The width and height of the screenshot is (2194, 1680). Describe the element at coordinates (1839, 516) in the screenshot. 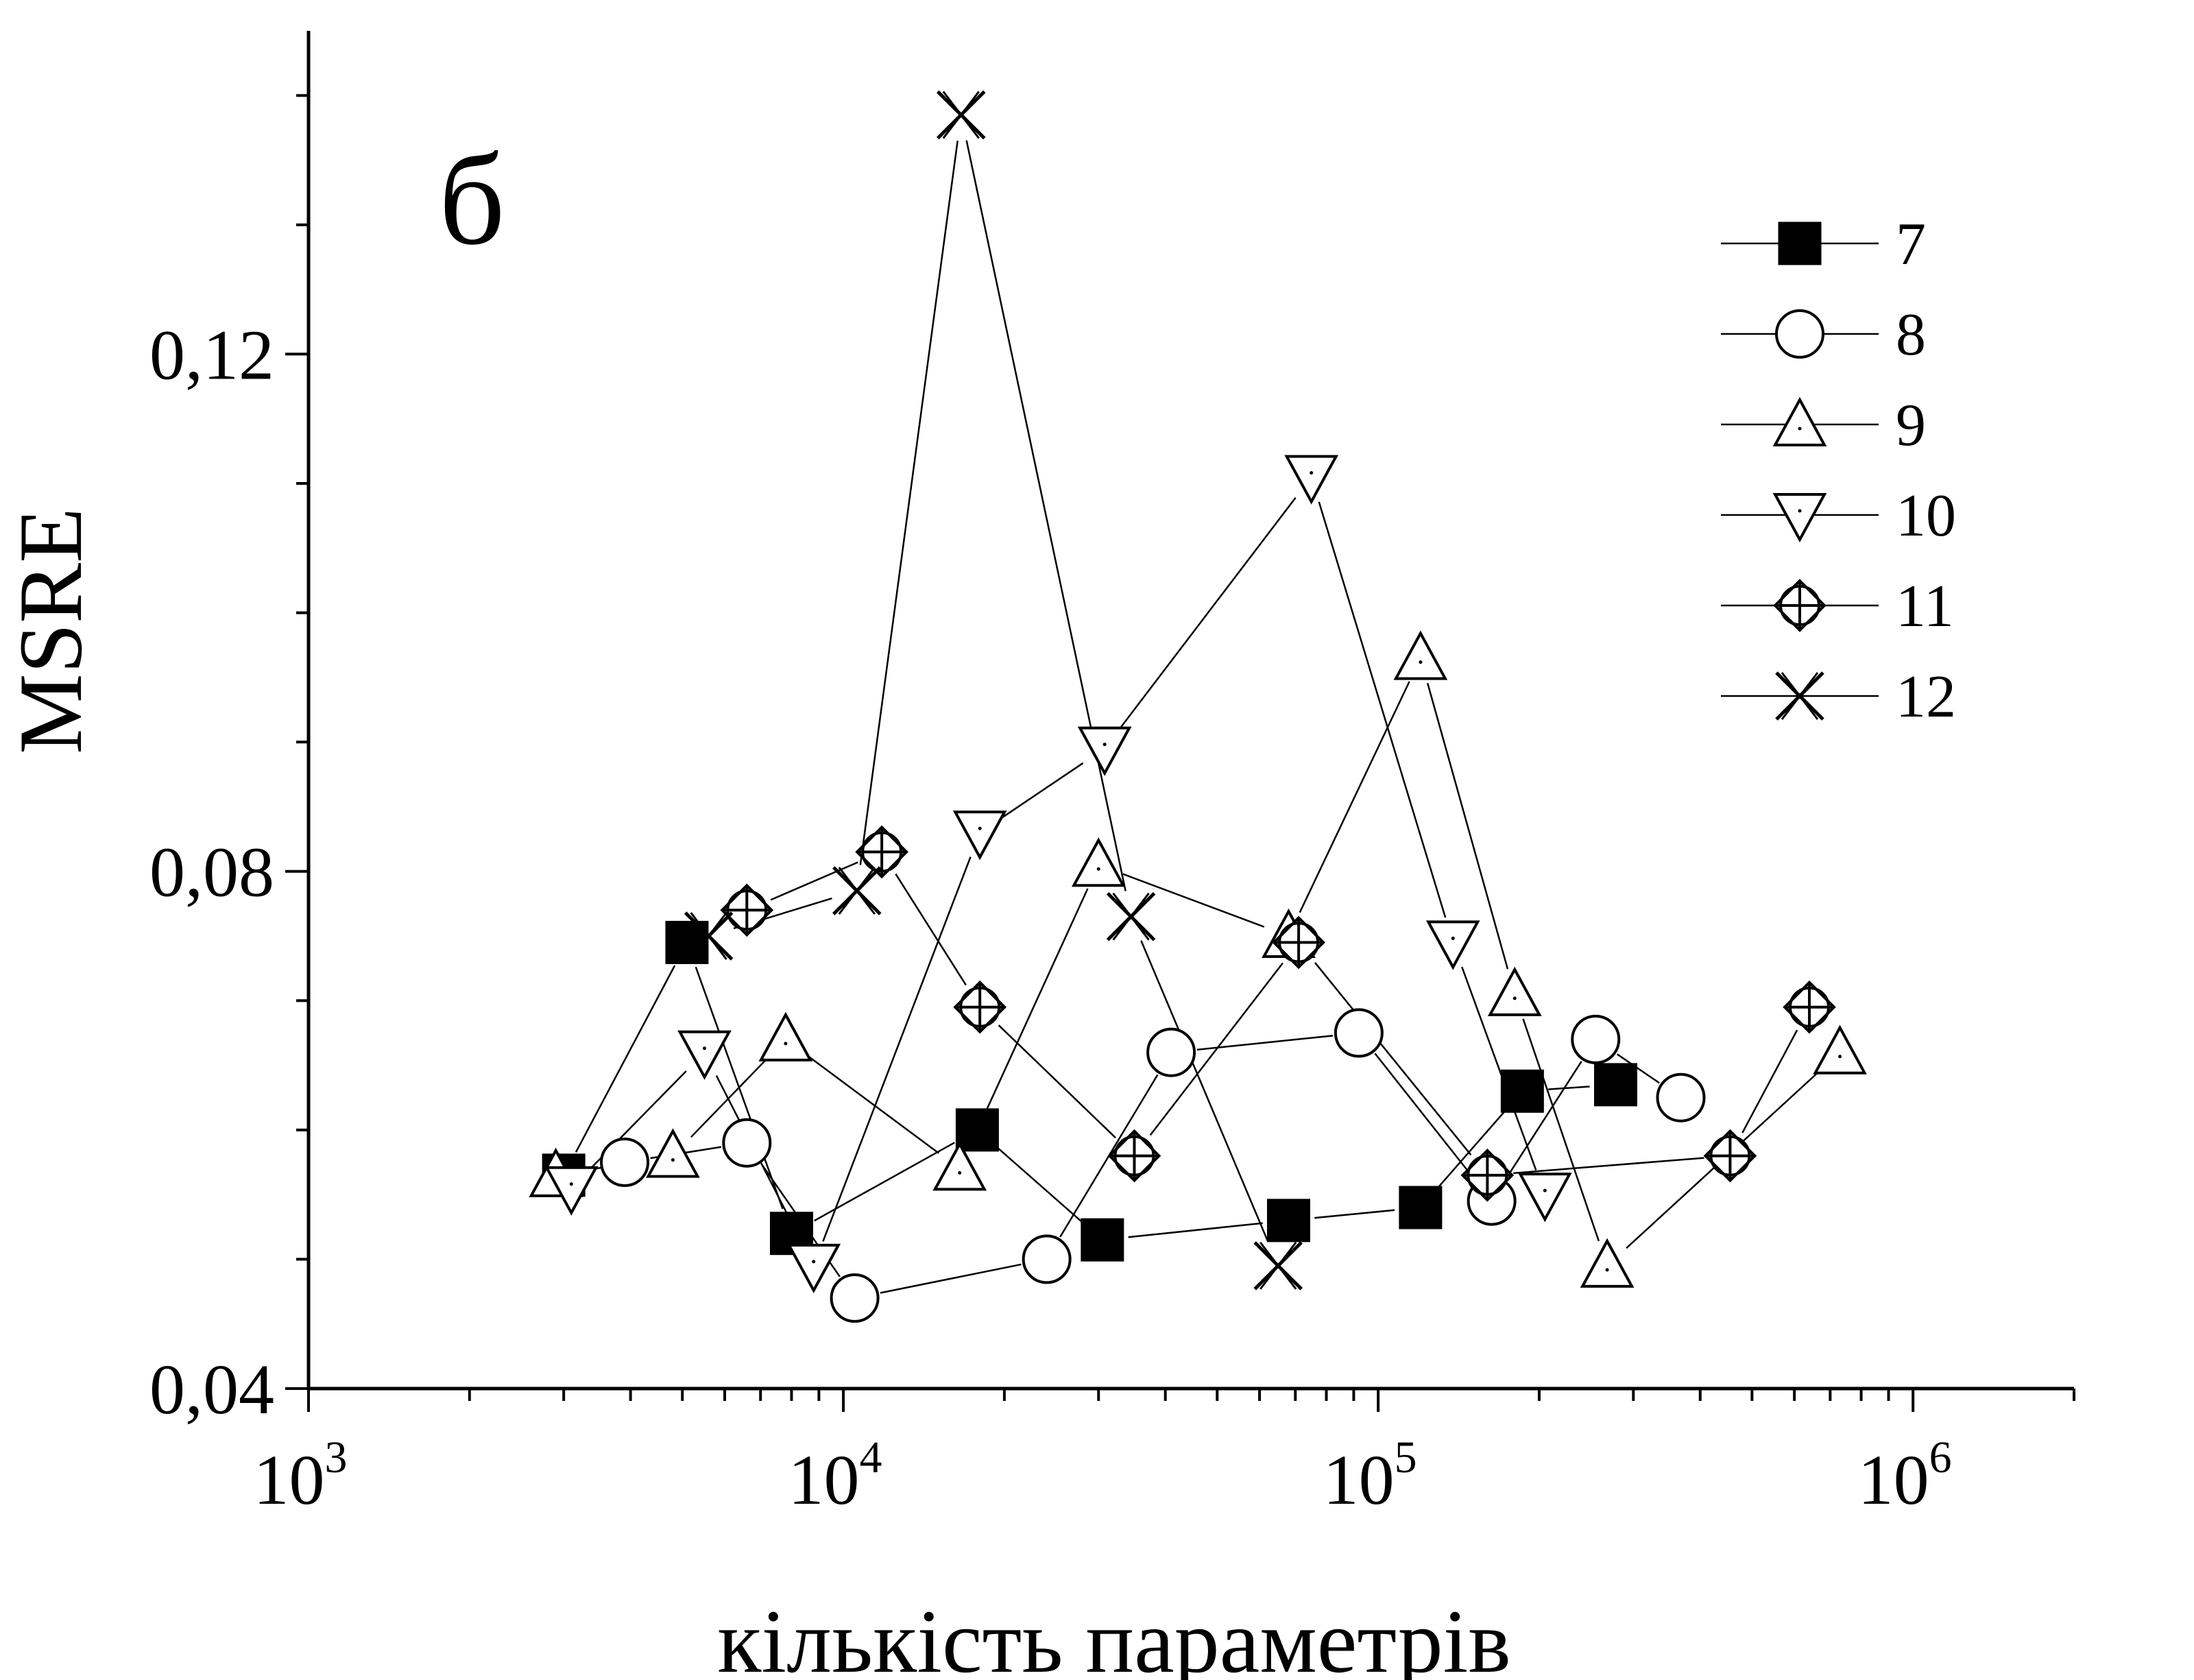

I see `legend-item-10: 10` at that location.